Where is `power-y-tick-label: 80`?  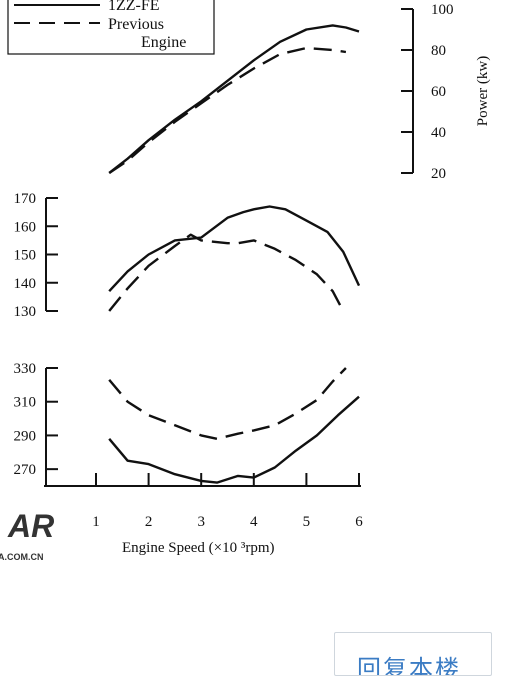
power-y-tick-label: 80 is located at coordinates (438, 51).